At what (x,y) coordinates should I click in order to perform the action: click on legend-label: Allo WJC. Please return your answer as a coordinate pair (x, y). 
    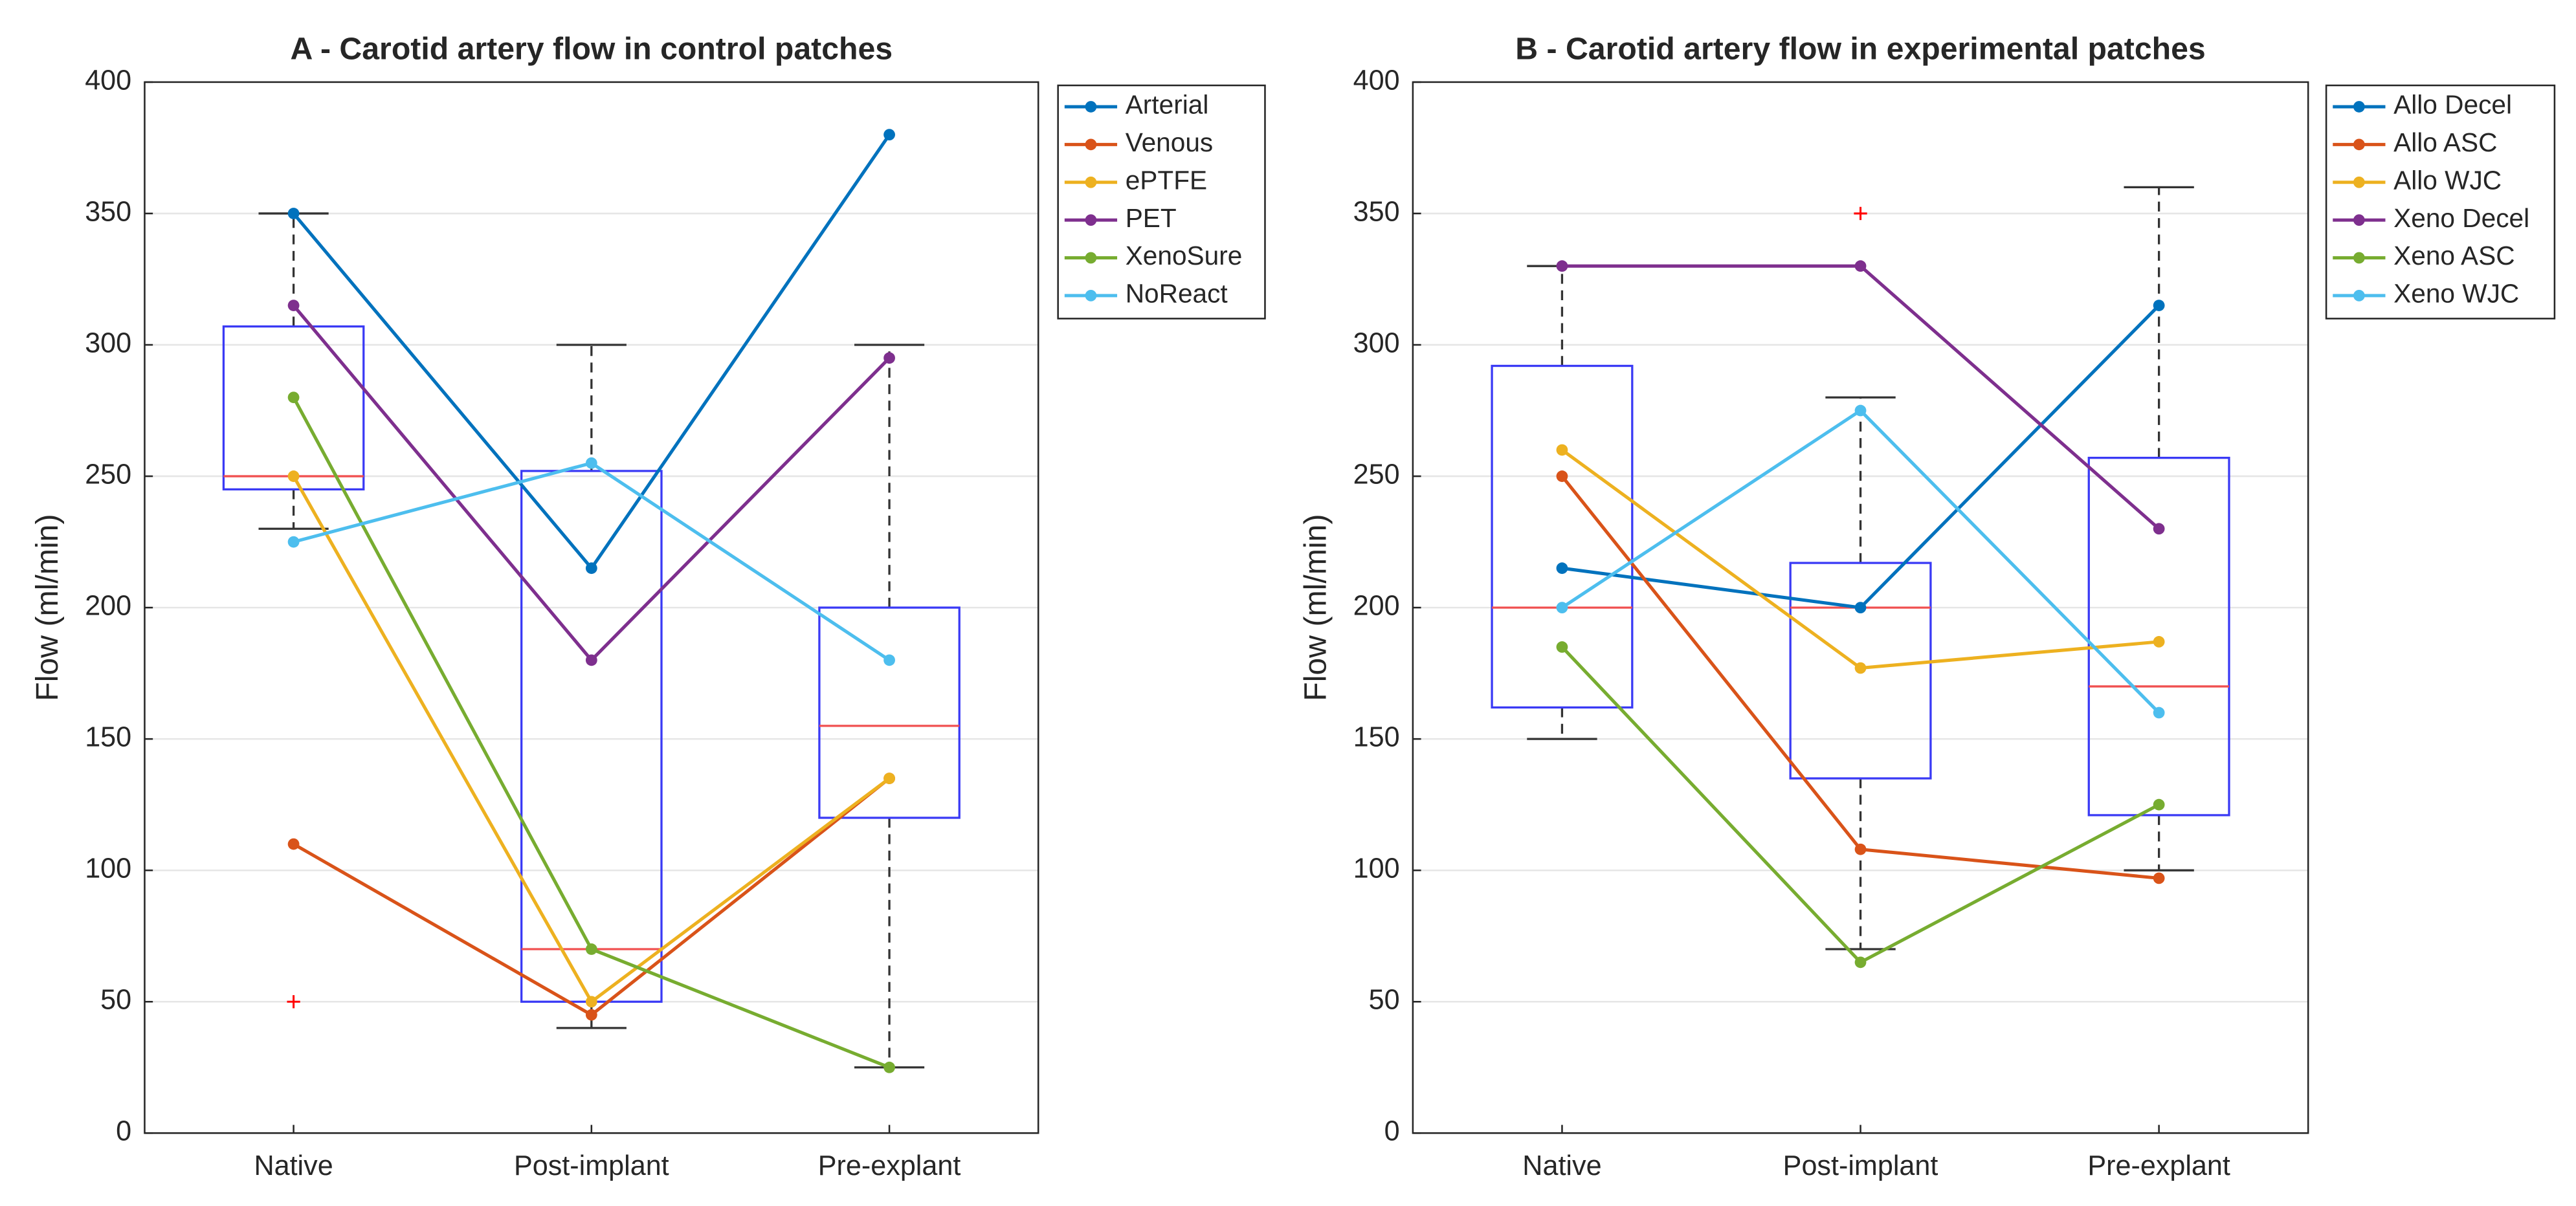
    Looking at the image, I should click on (2447, 180).